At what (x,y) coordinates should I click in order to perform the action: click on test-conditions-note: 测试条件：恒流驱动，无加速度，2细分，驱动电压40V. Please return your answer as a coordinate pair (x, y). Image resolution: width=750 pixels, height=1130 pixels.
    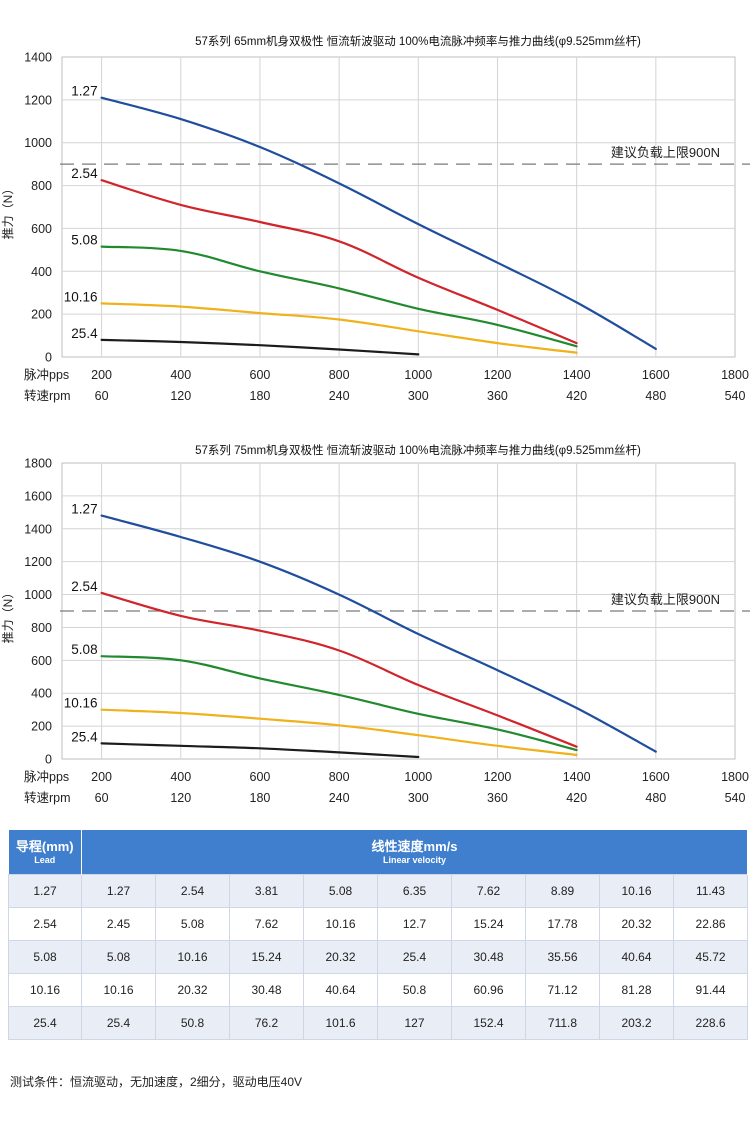
    Looking at the image, I should click on (156, 1082).